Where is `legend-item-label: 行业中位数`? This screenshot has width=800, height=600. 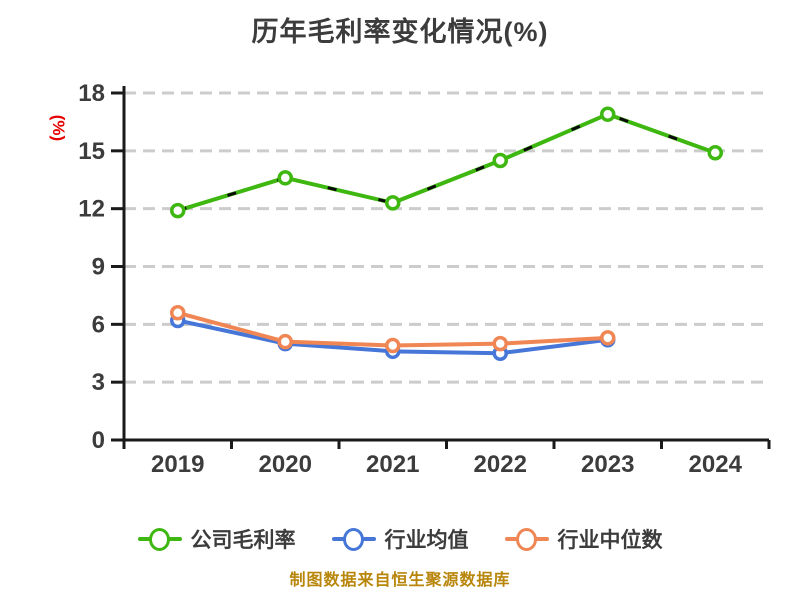 legend-item-label: 行业中位数 is located at coordinates (610, 540).